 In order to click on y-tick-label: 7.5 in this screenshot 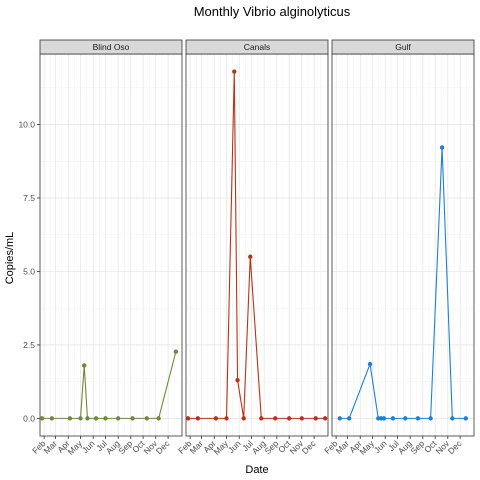, I will do `click(29, 198)`.